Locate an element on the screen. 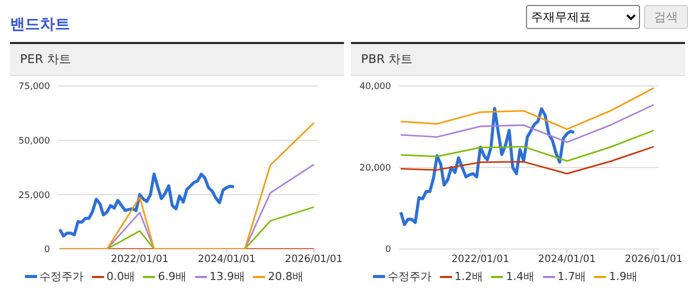 The image size is (693, 299). y-tick-label: 20,000 is located at coordinates (376, 169).